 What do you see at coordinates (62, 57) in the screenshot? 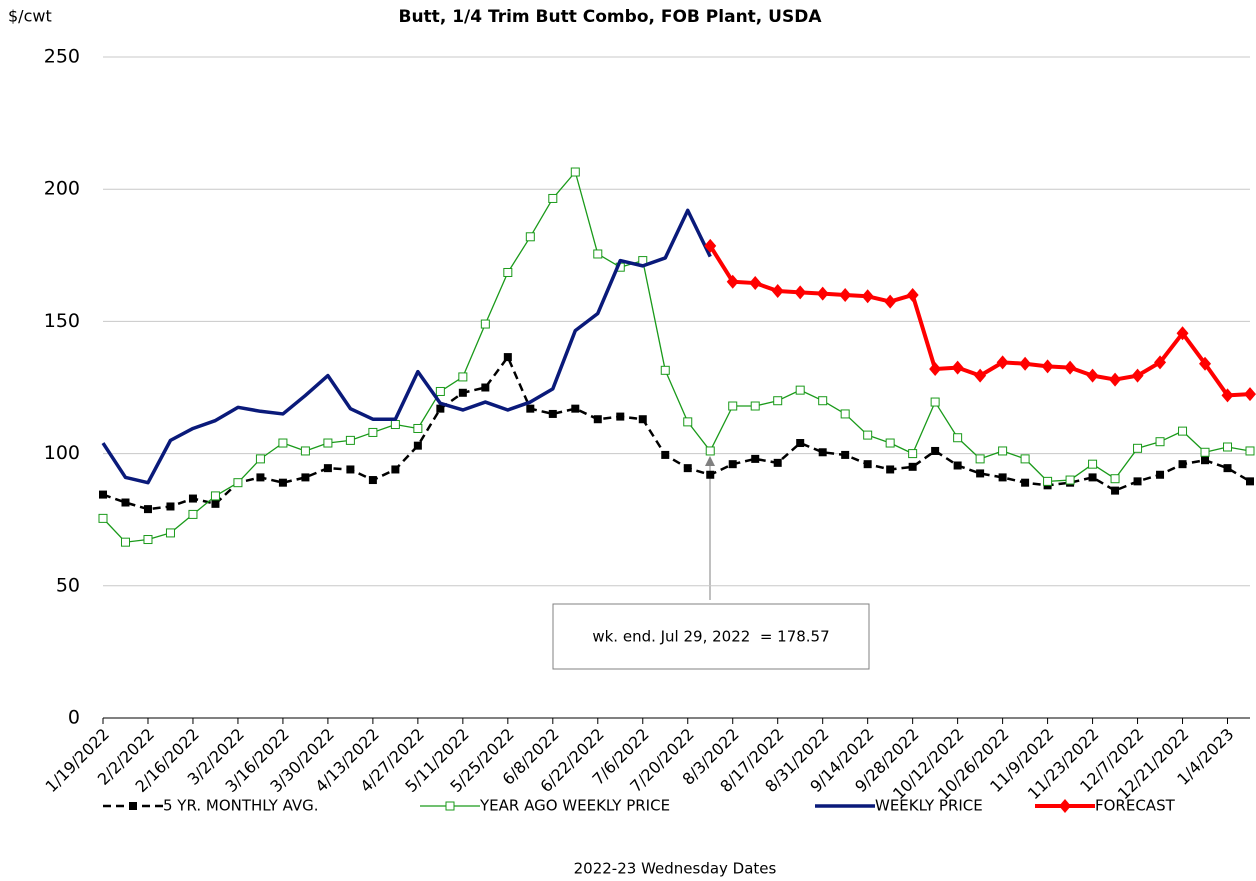
I see `y-tick-label: 250` at bounding box center [62, 57].